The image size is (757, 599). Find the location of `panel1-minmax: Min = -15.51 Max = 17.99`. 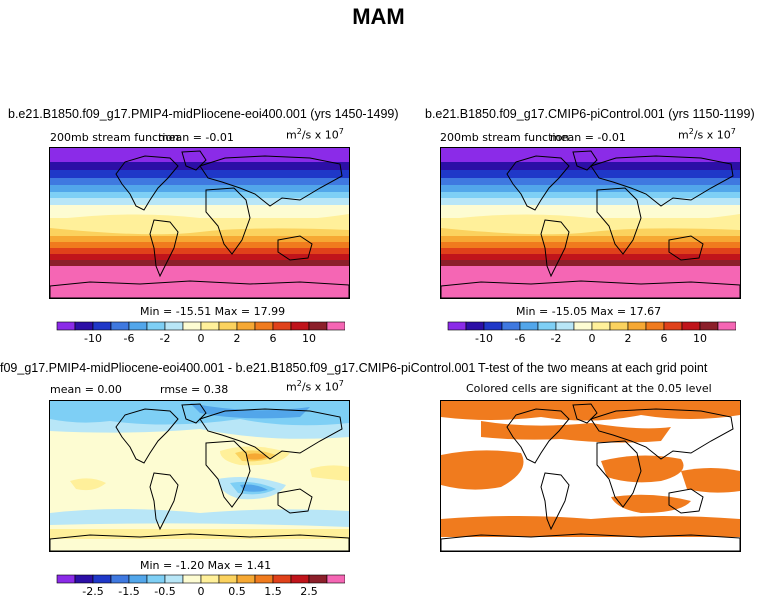

panel1-minmax: Min = -15.51 Max = 17.99 is located at coordinates (213, 311).